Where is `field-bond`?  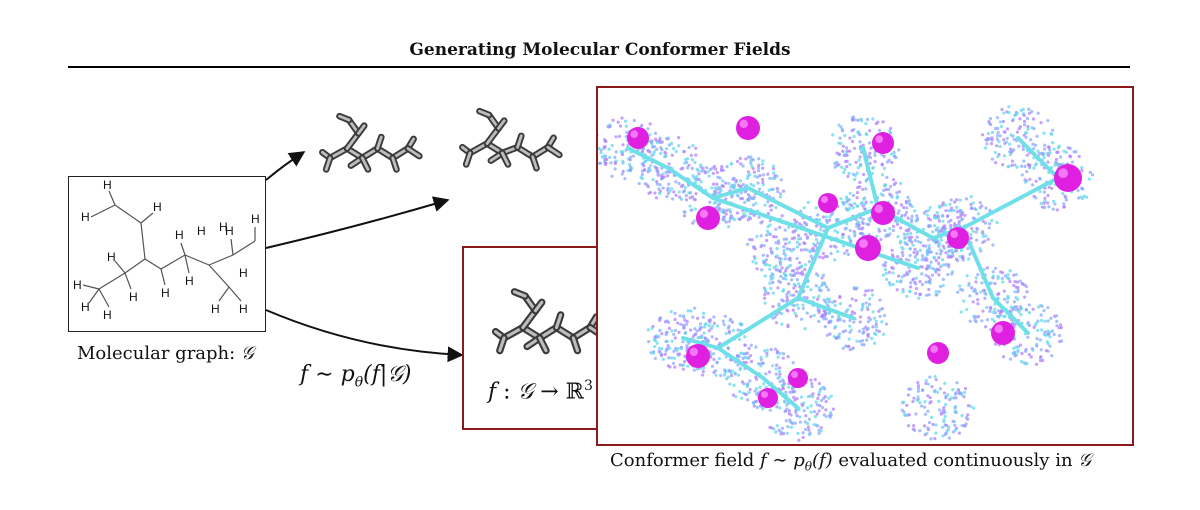 field-bond is located at coordinates (690, 183).